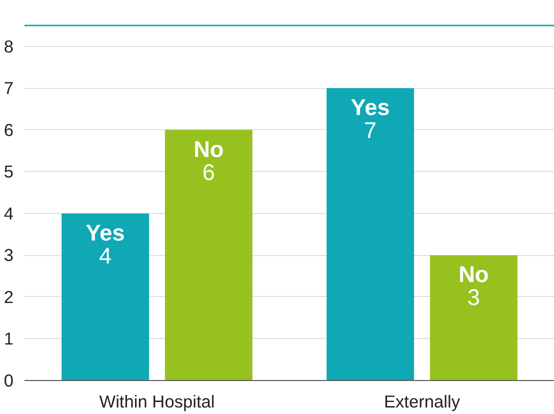 This screenshot has width=554, height=414. What do you see at coordinates (9, 130) in the screenshot?
I see `y-tick-label: 6` at bounding box center [9, 130].